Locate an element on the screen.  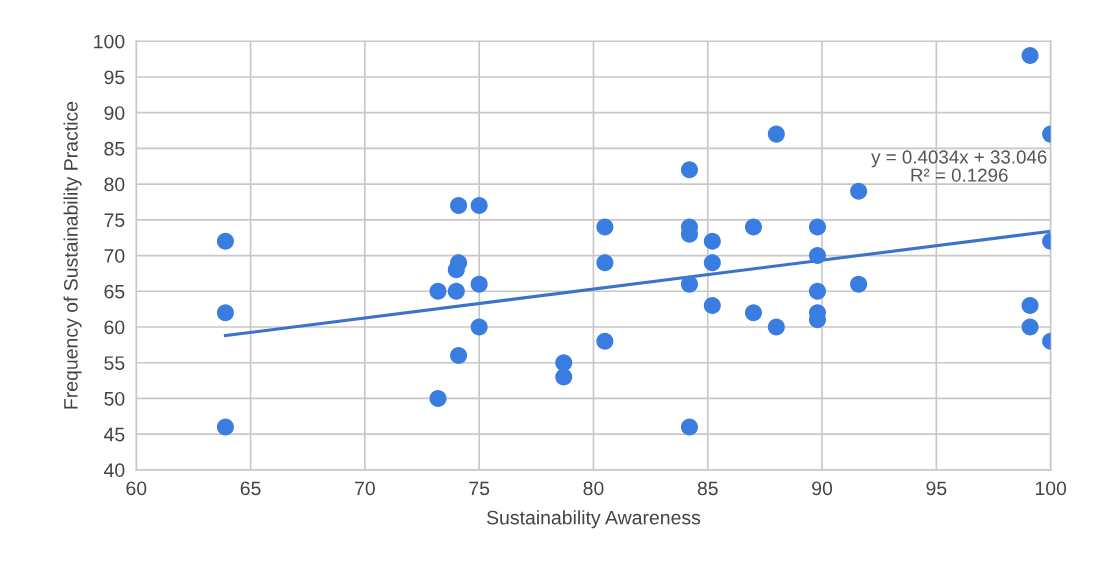
y-tick-label: 70 is located at coordinates (114, 256).